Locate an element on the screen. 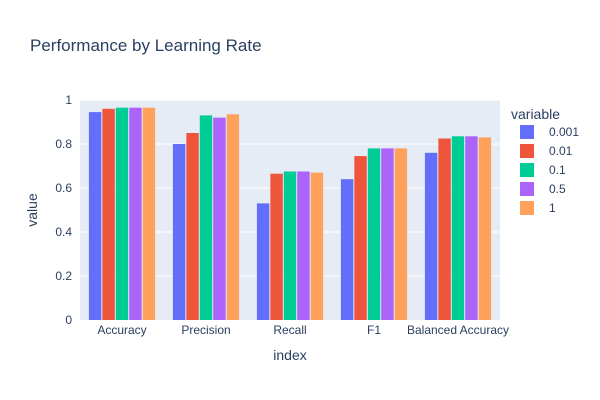 This screenshot has width=600, height=400. legend-title: variable is located at coordinates (535, 114).